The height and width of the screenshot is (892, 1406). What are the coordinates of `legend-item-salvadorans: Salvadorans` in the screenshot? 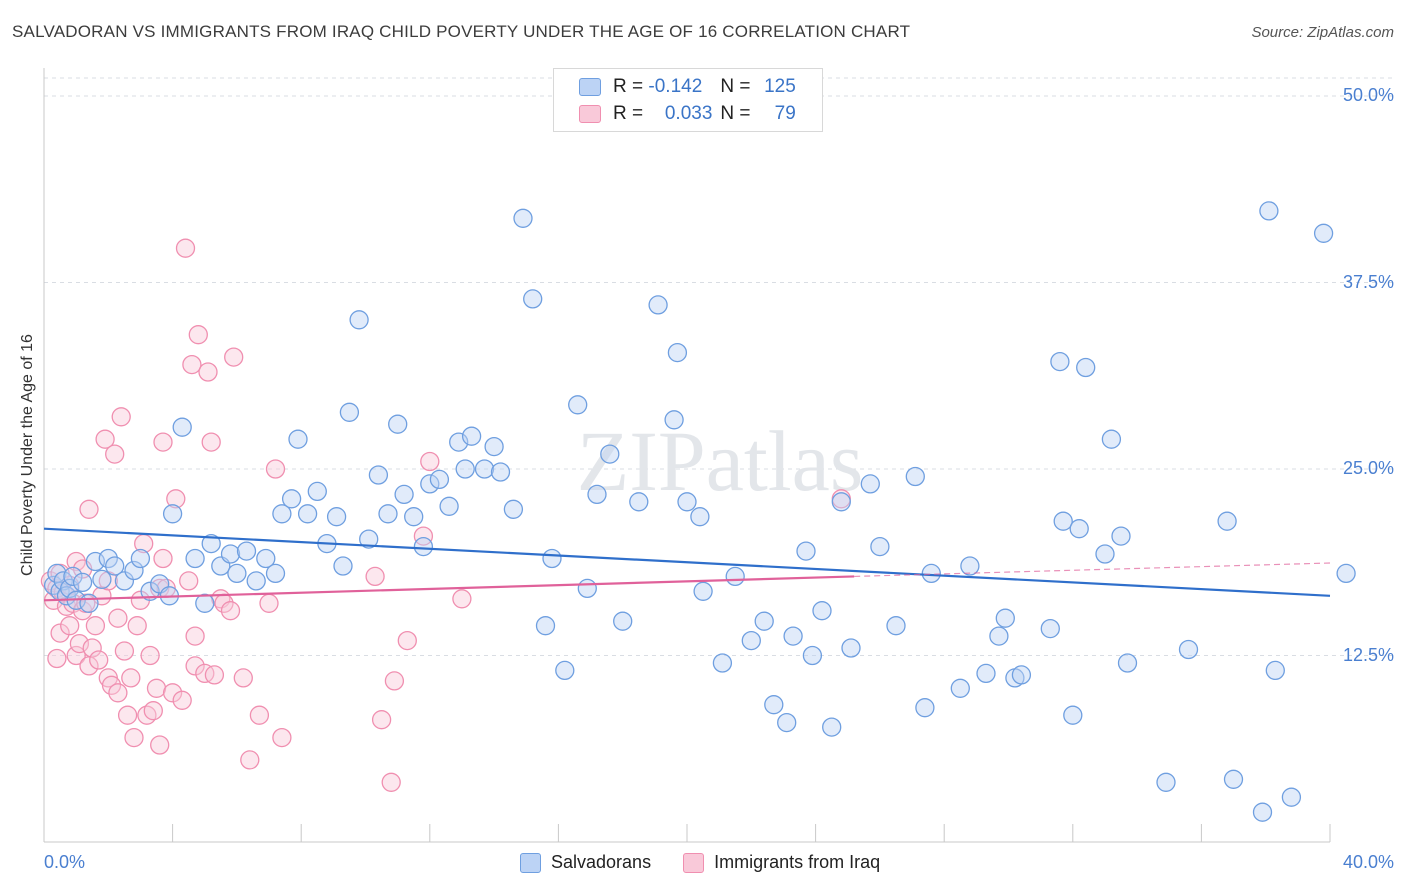 It's located at (585, 862).